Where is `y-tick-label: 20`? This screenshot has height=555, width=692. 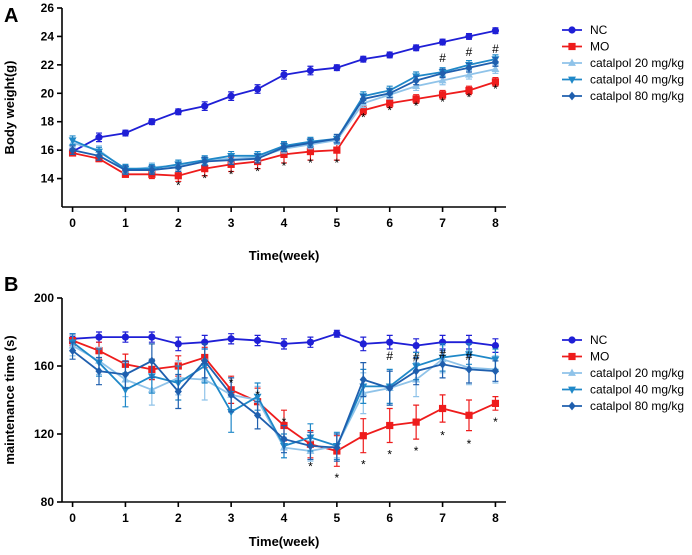 y-tick-label: 20 is located at coordinates (48, 93).